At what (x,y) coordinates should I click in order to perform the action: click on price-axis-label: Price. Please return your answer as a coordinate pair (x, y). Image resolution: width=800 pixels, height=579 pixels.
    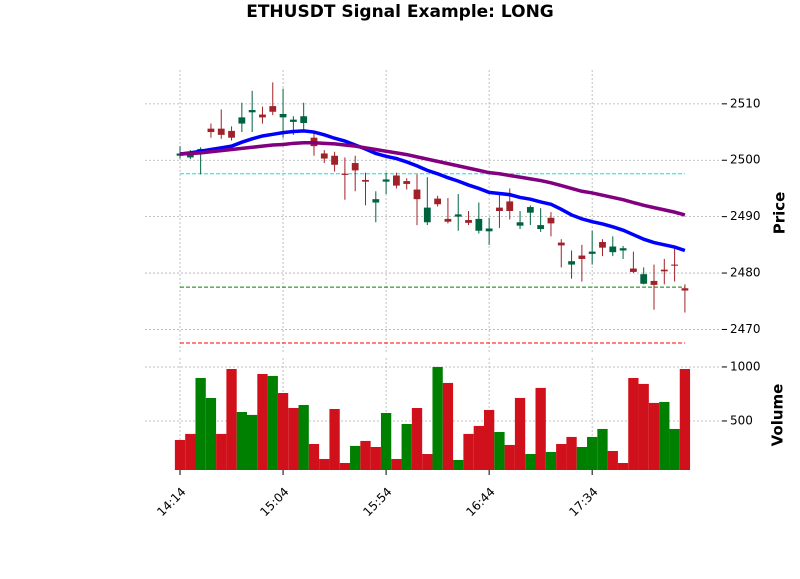
    Looking at the image, I should click on (780, 213).